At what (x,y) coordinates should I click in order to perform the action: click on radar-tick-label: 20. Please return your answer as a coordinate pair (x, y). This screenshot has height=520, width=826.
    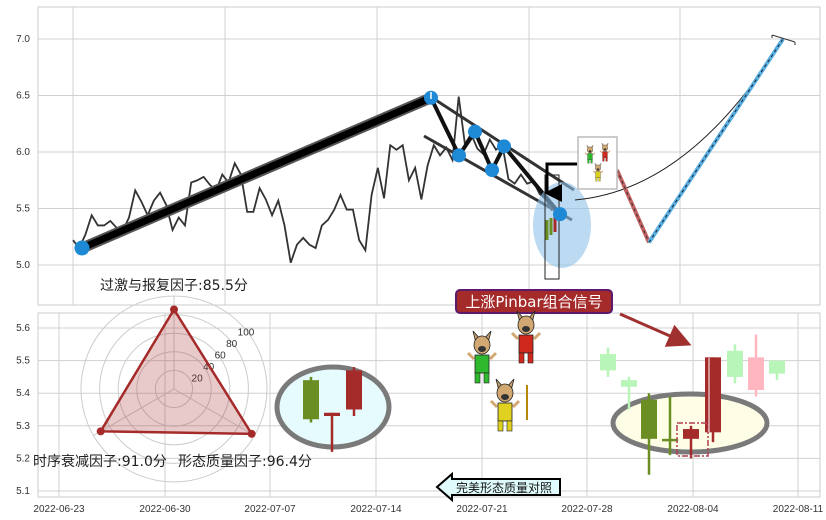
    Looking at the image, I should click on (198, 378).